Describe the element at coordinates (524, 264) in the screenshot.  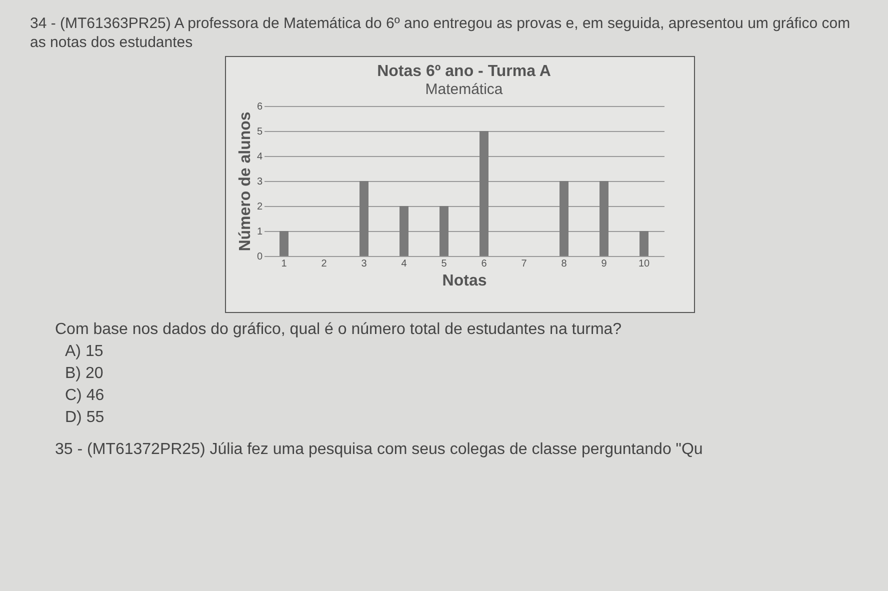
I see `x-tick-label: 7` at that location.